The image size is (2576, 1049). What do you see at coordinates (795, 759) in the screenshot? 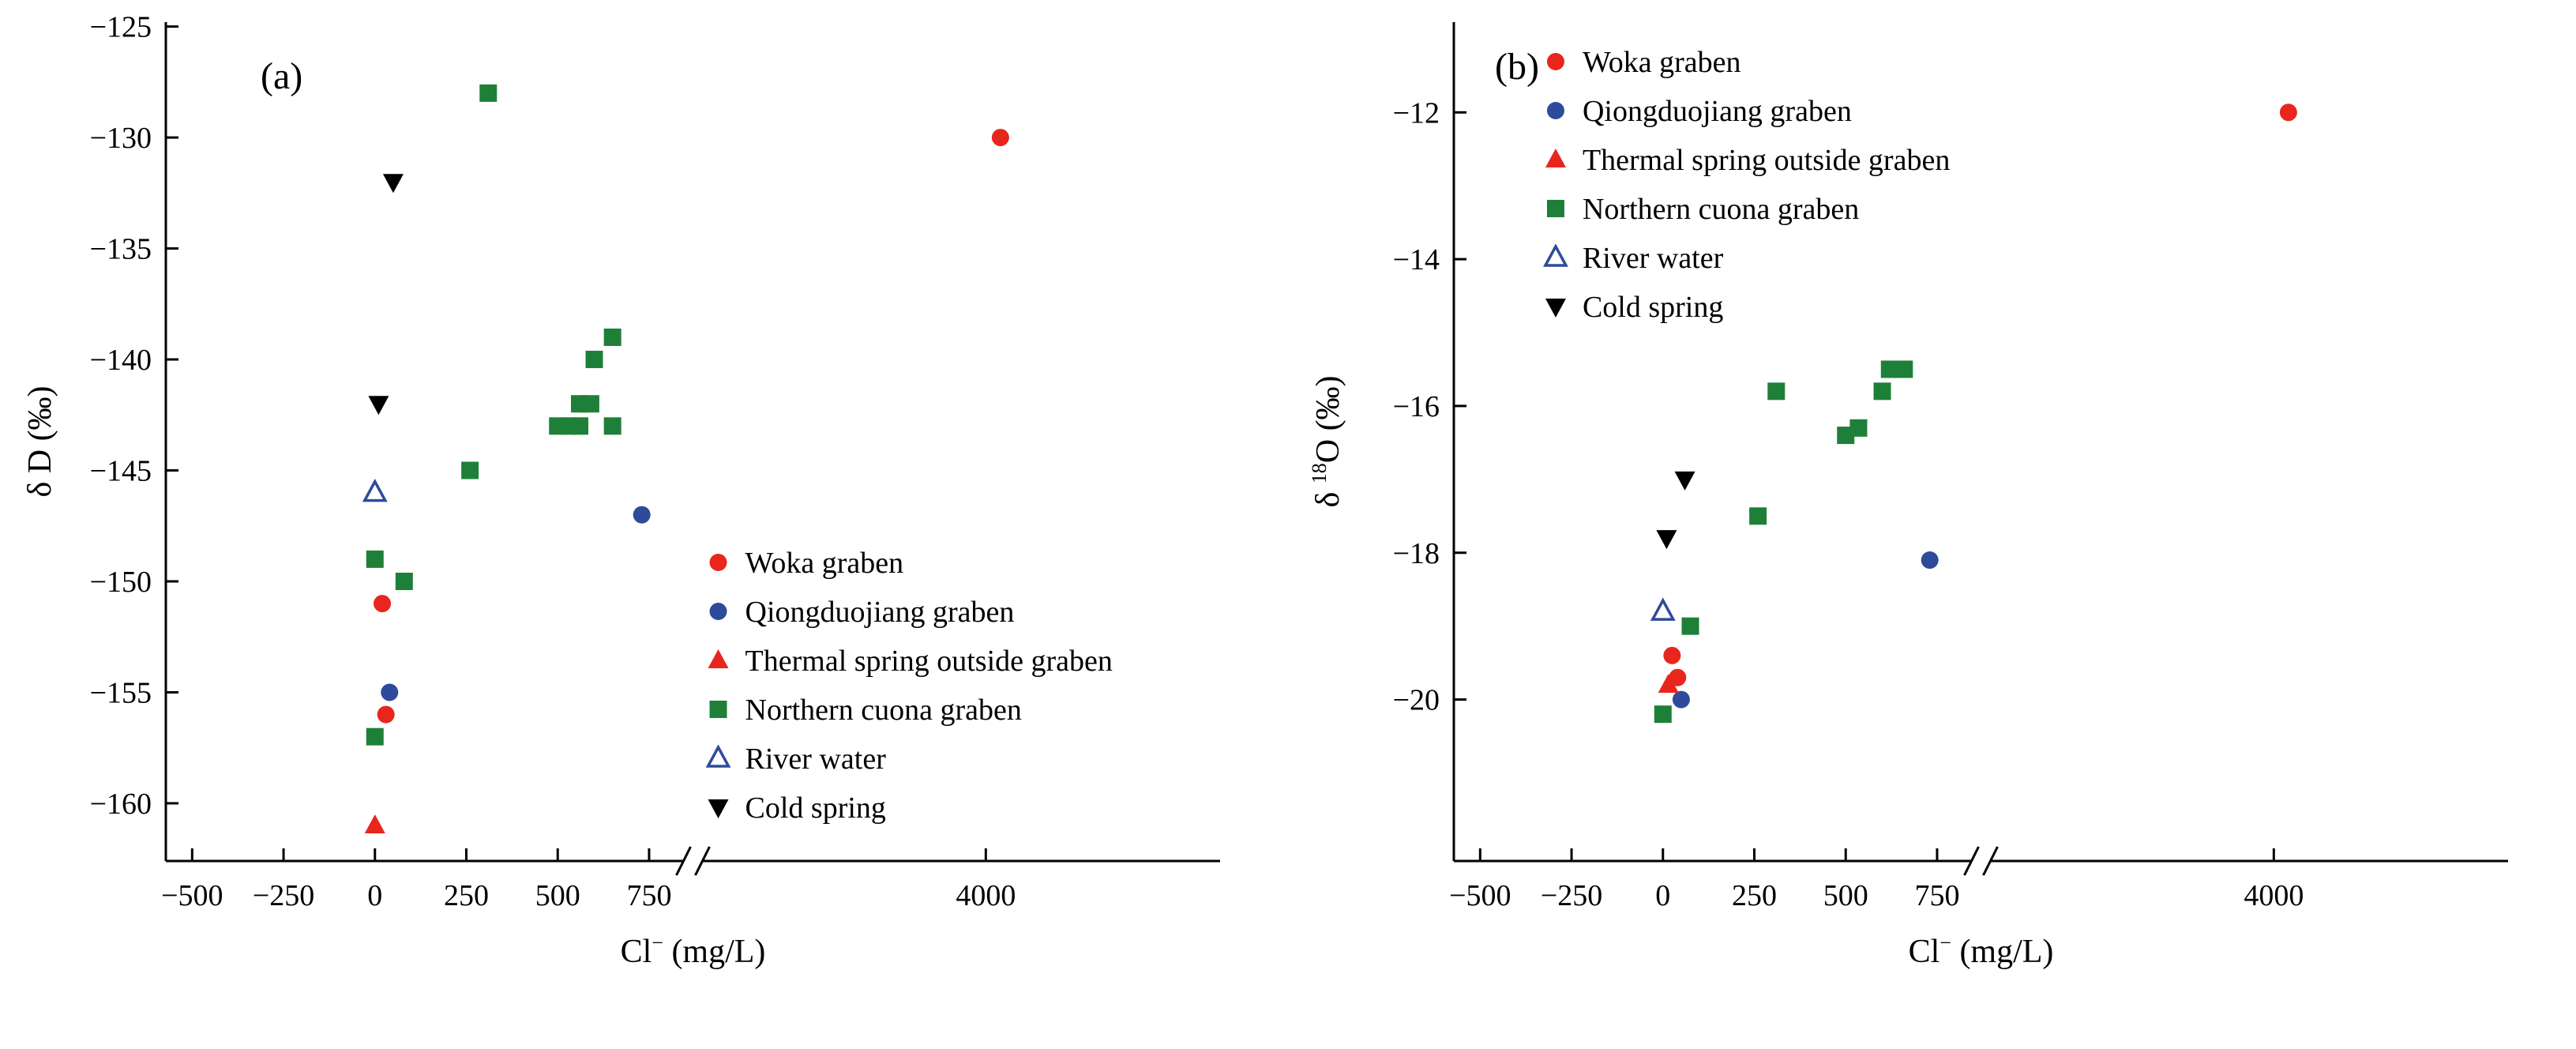
I see `legend-item-river-water: River water` at bounding box center [795, 759].